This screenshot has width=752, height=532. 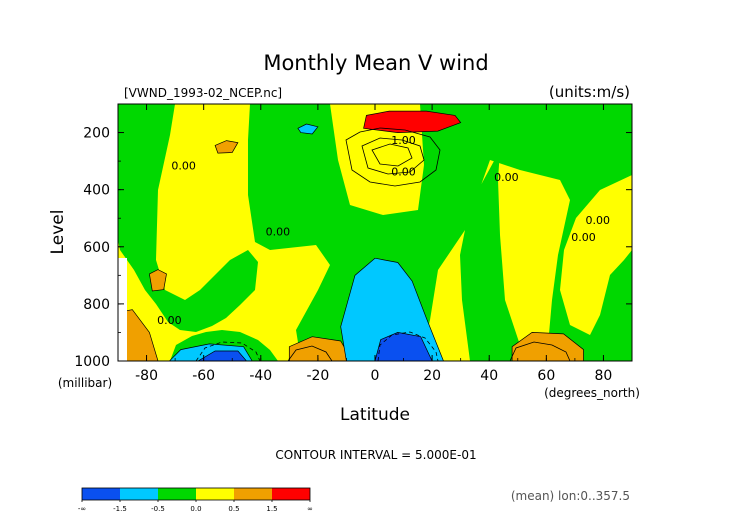 What do you see at coordinates (203, 376) in the screenshot?
I see `x-tick-label: -60` at bounding box center [203, 376].